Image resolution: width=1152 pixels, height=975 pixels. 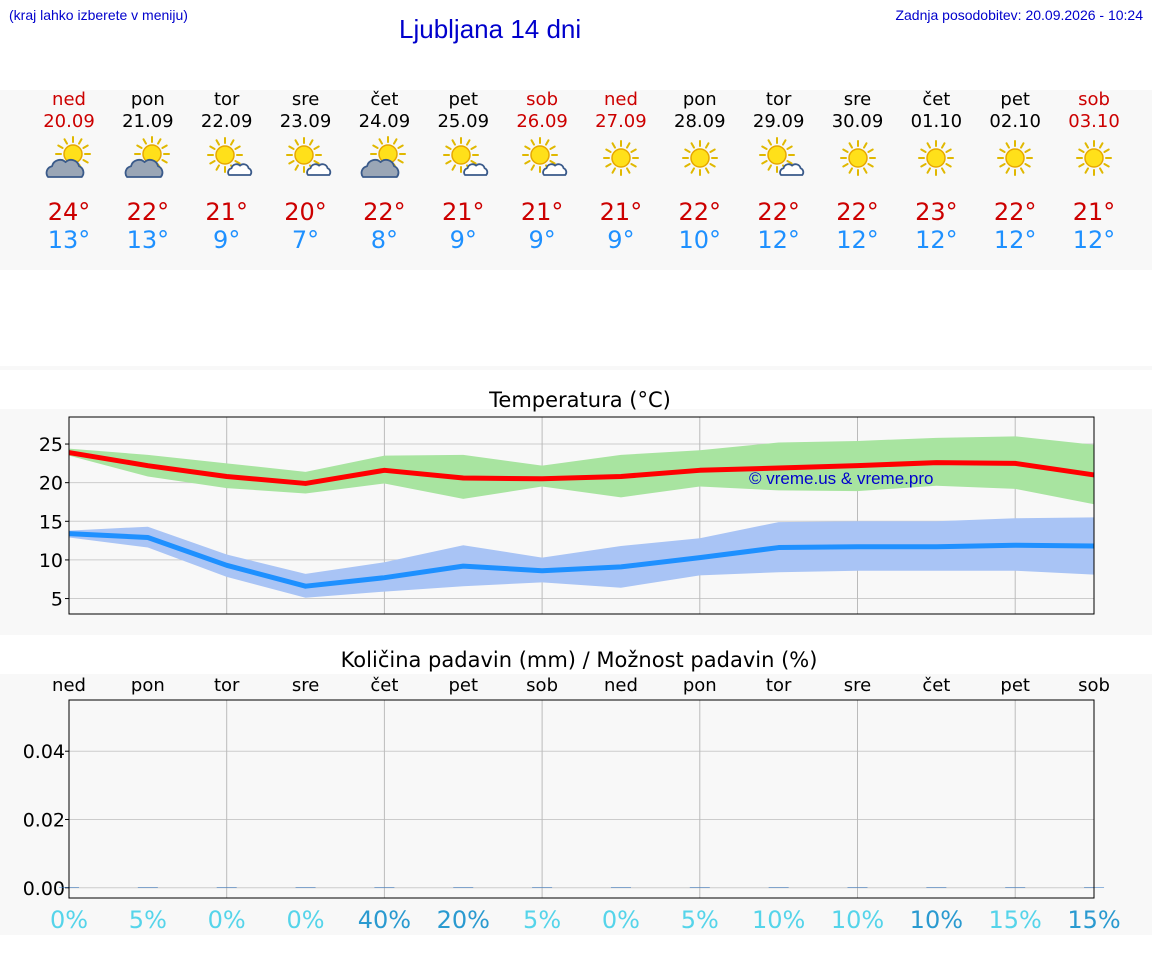 What do you see at coordinates (69, 212) in the screenshot?
I see `max-temperature: 24°` at bounding box center [69, 212].